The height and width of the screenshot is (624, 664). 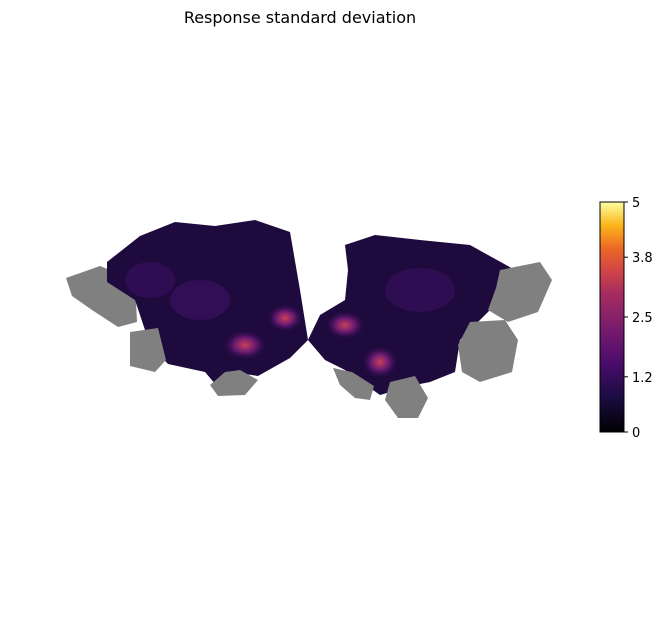 What do you see at coordinates (626, 318) in the screenshot?
I see `colorbar: 0 1.2 2.5 3.8 5` at bounding box center [626, 318].